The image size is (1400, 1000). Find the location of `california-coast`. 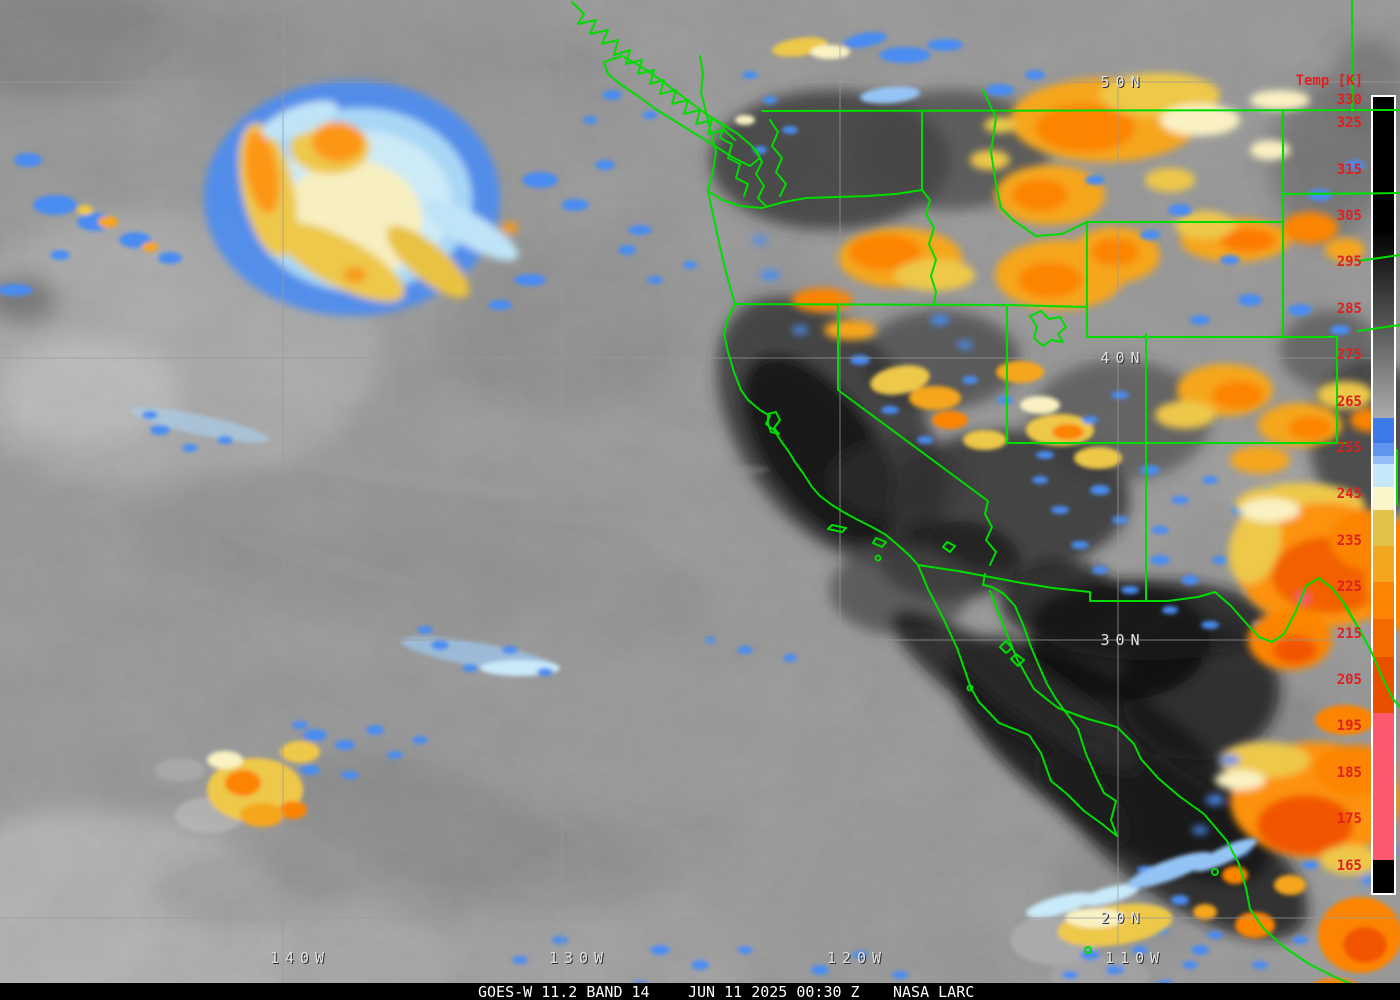

california-coast is located at coordinates (821, 434).